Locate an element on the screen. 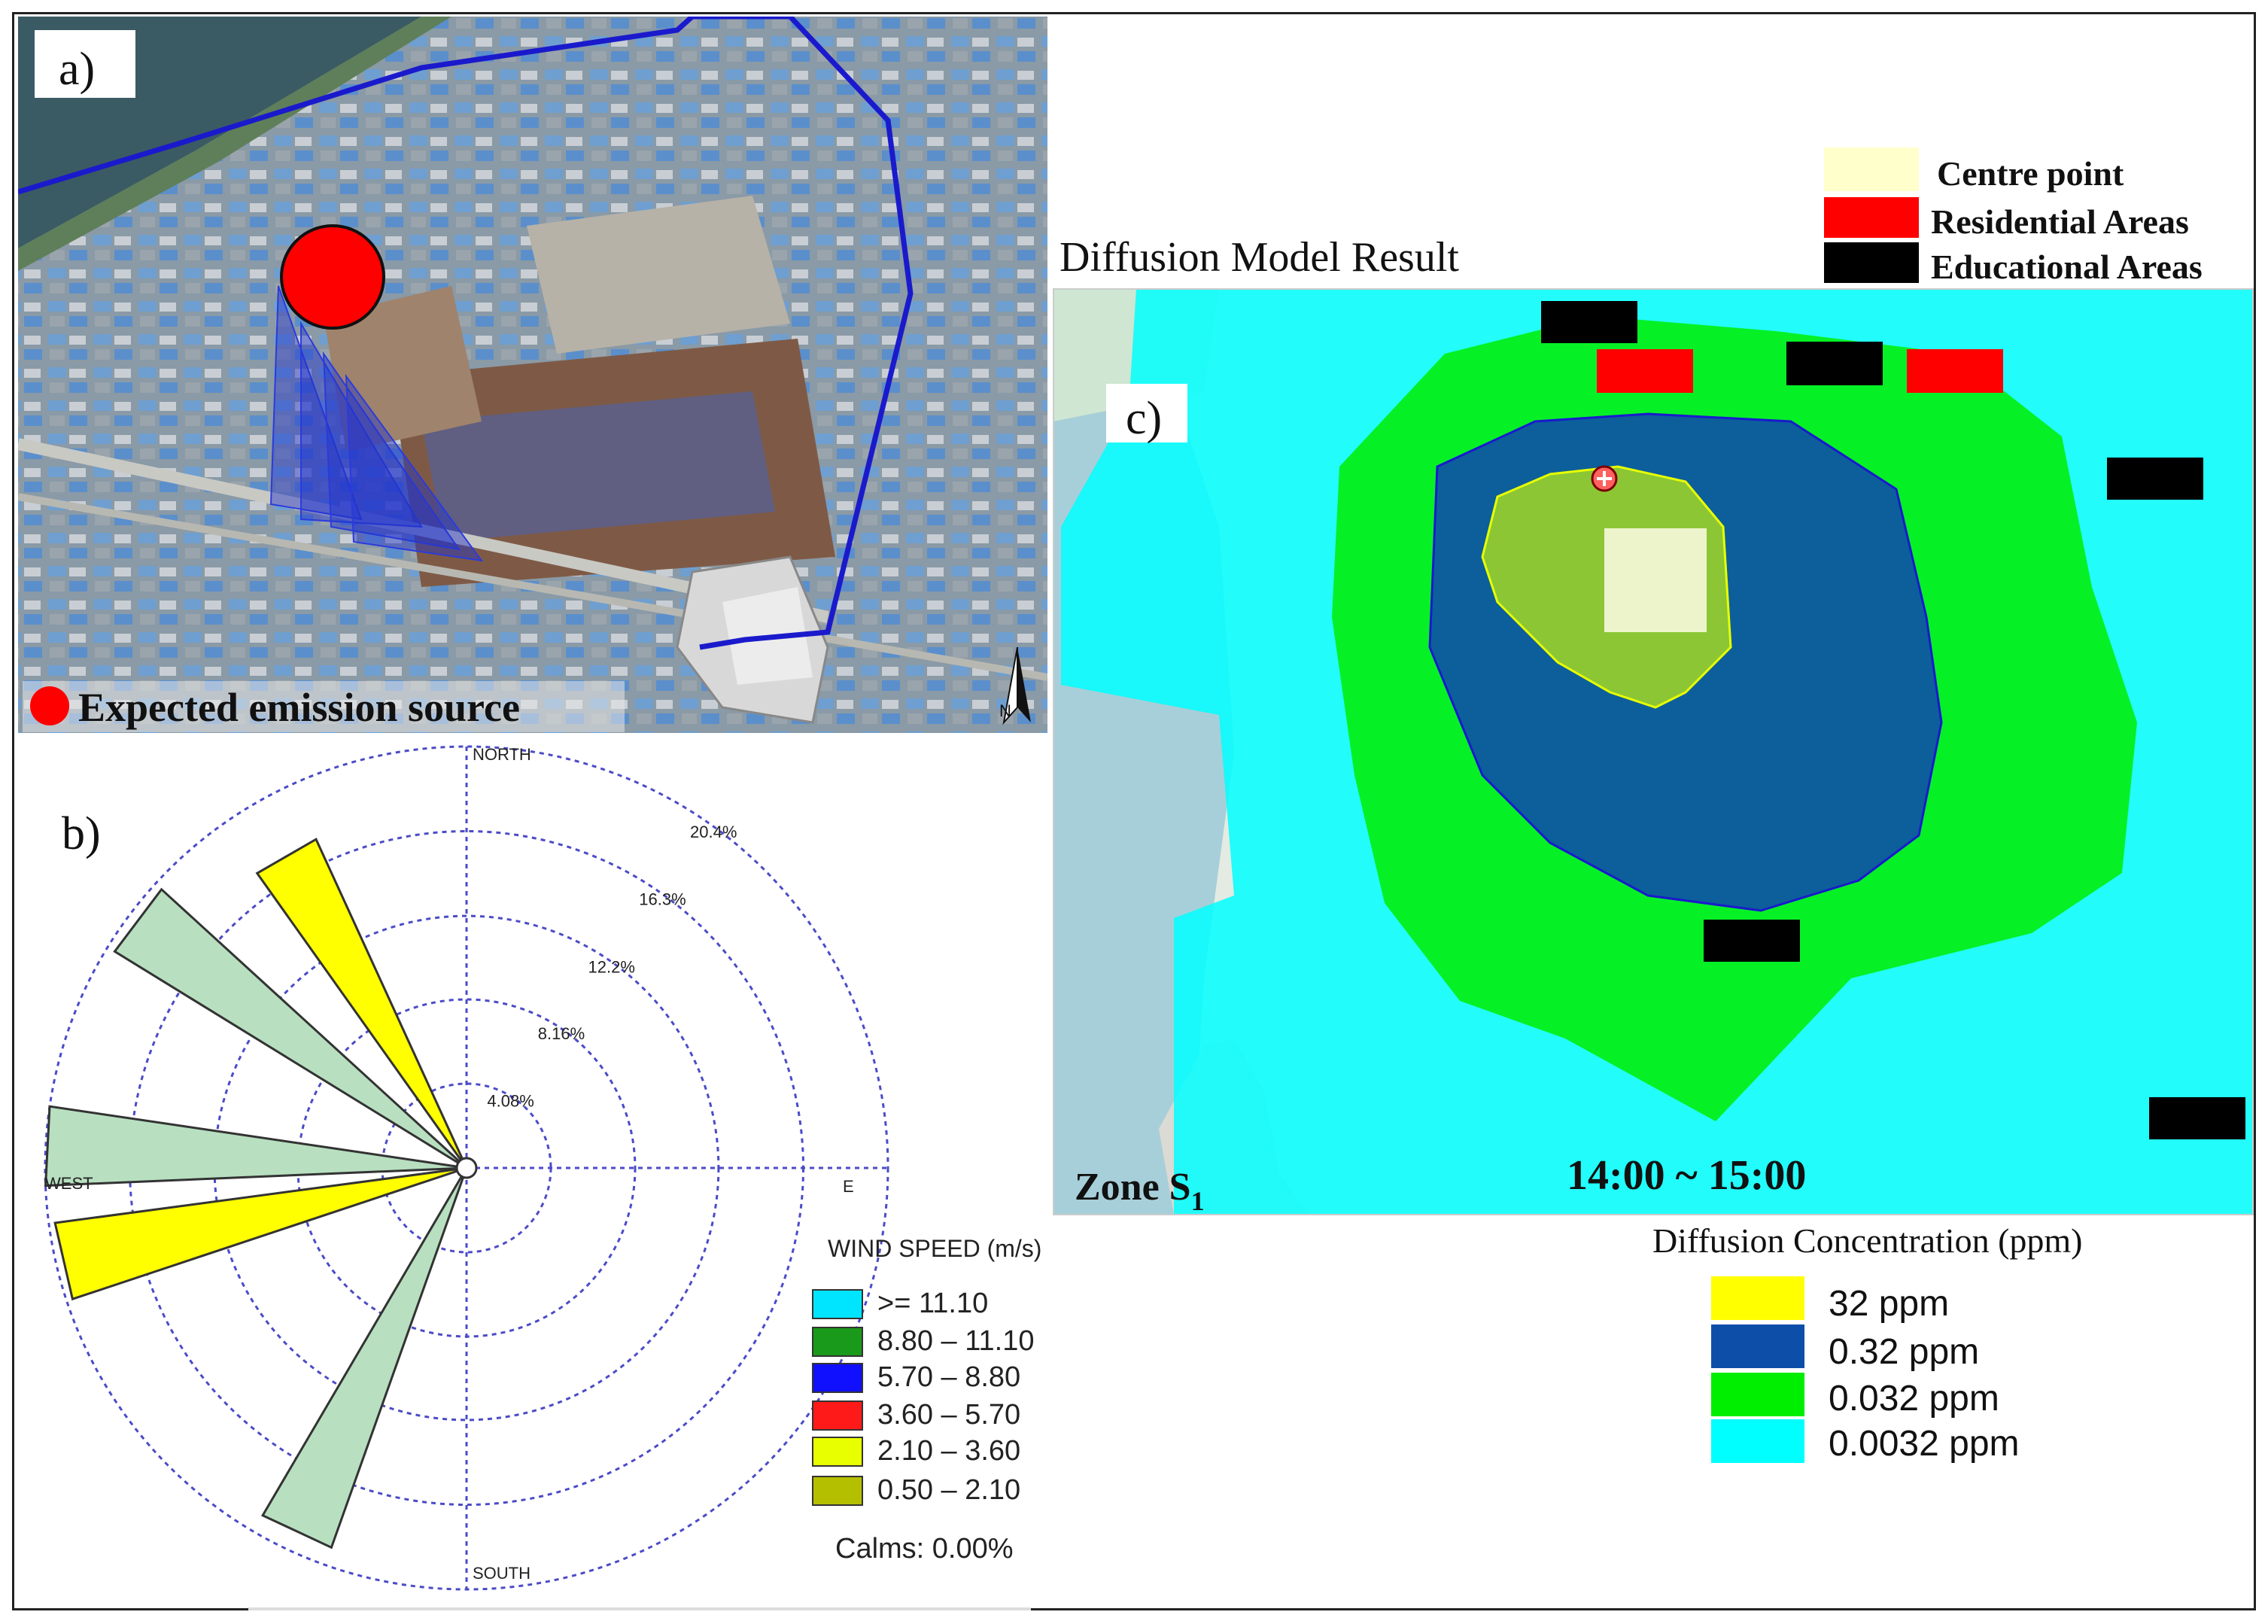 Image resolution: width=2268 pixels, height=1624 pixels. wind-legend-label-5: 0.50 – 2.10 is located at coordinates (949, 1490).